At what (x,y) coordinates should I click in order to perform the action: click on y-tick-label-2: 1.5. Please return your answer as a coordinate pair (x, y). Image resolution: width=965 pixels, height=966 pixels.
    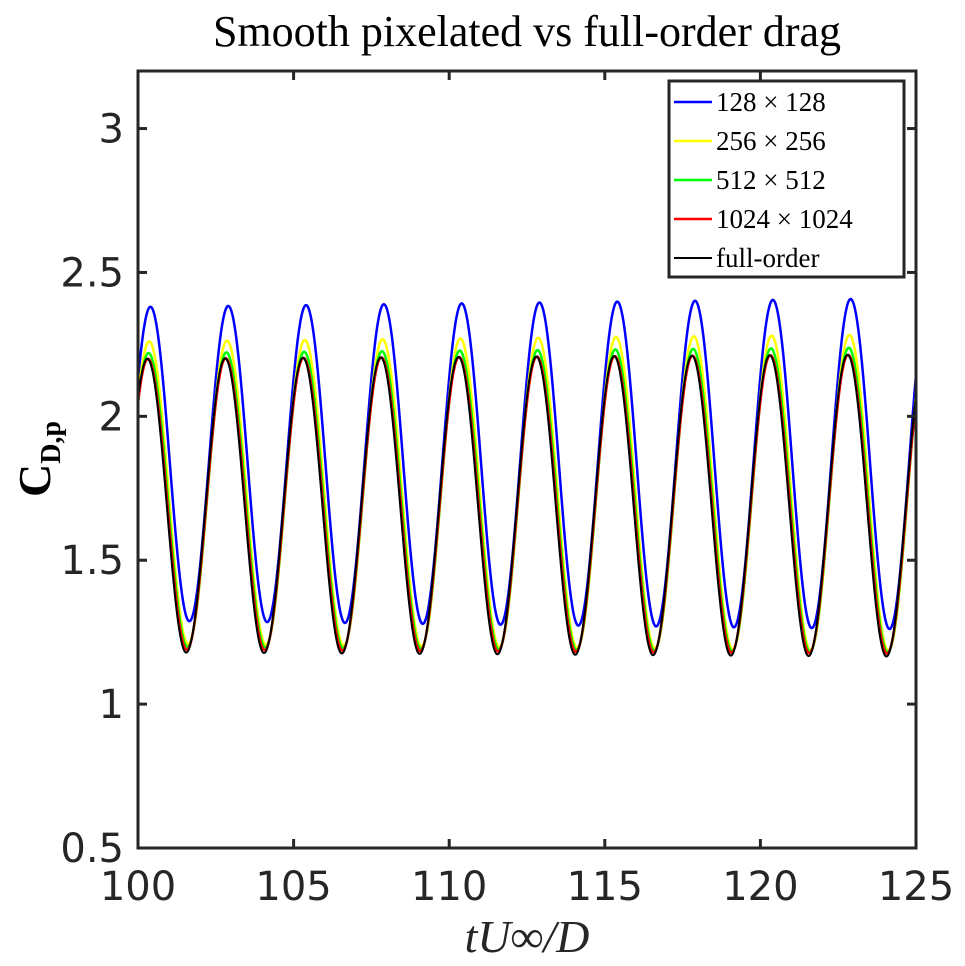
    Looking at the image, I should click on (92, 561).